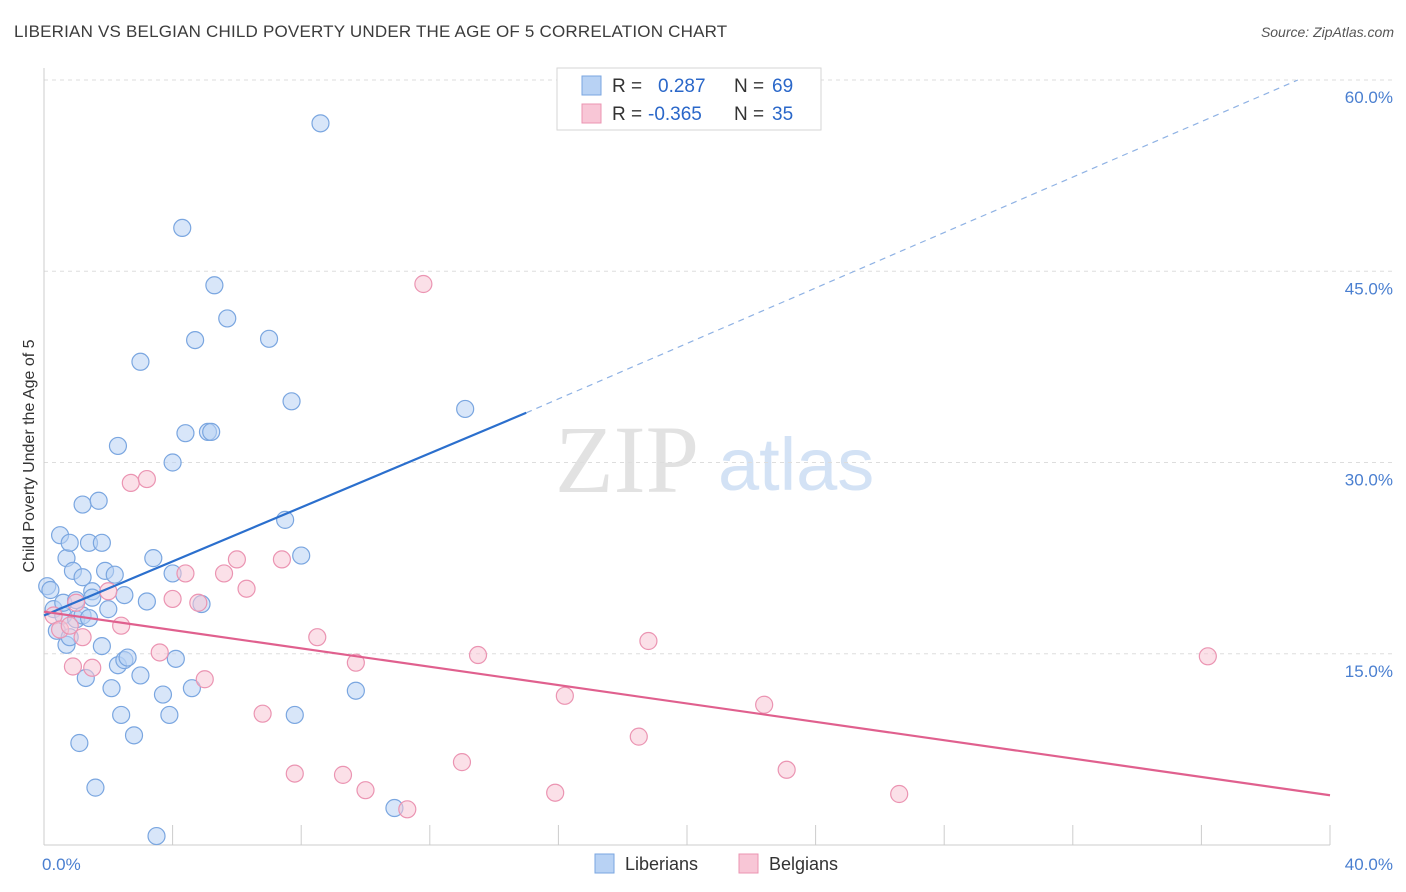 The image size is (1406, 892). What do you see at coordinates (716, 863) in the screenshot?
I see `series-legend: Liberians Belgians` at bounding box center [716, 863].